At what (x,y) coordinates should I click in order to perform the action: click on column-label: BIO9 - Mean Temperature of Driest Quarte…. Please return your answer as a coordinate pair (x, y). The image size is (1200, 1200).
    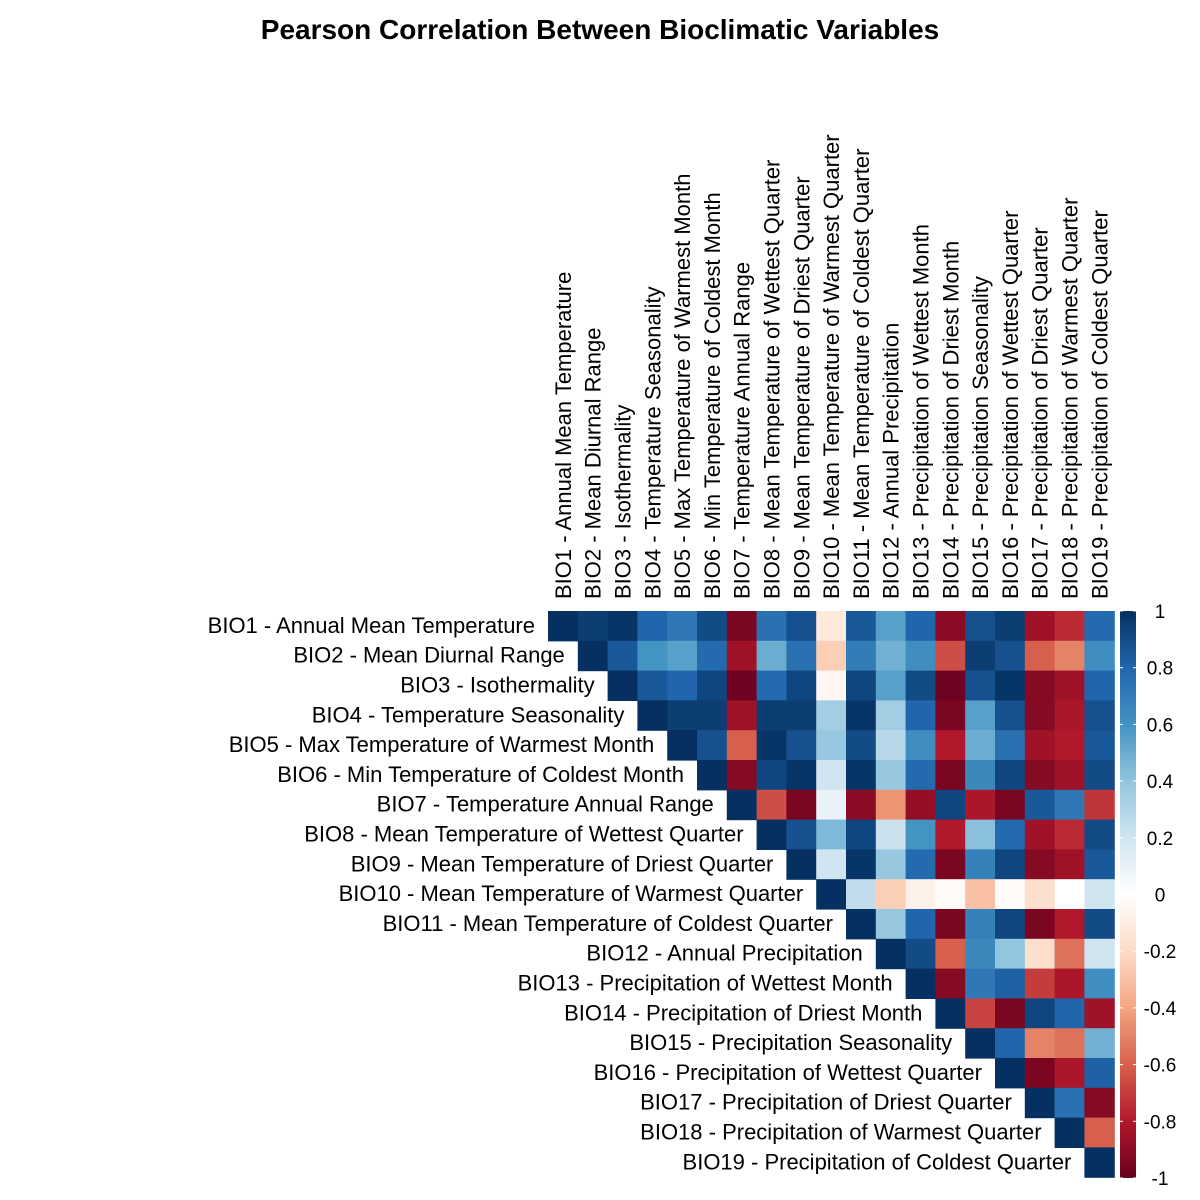
    Looking at the image, I should click on (801, 387).